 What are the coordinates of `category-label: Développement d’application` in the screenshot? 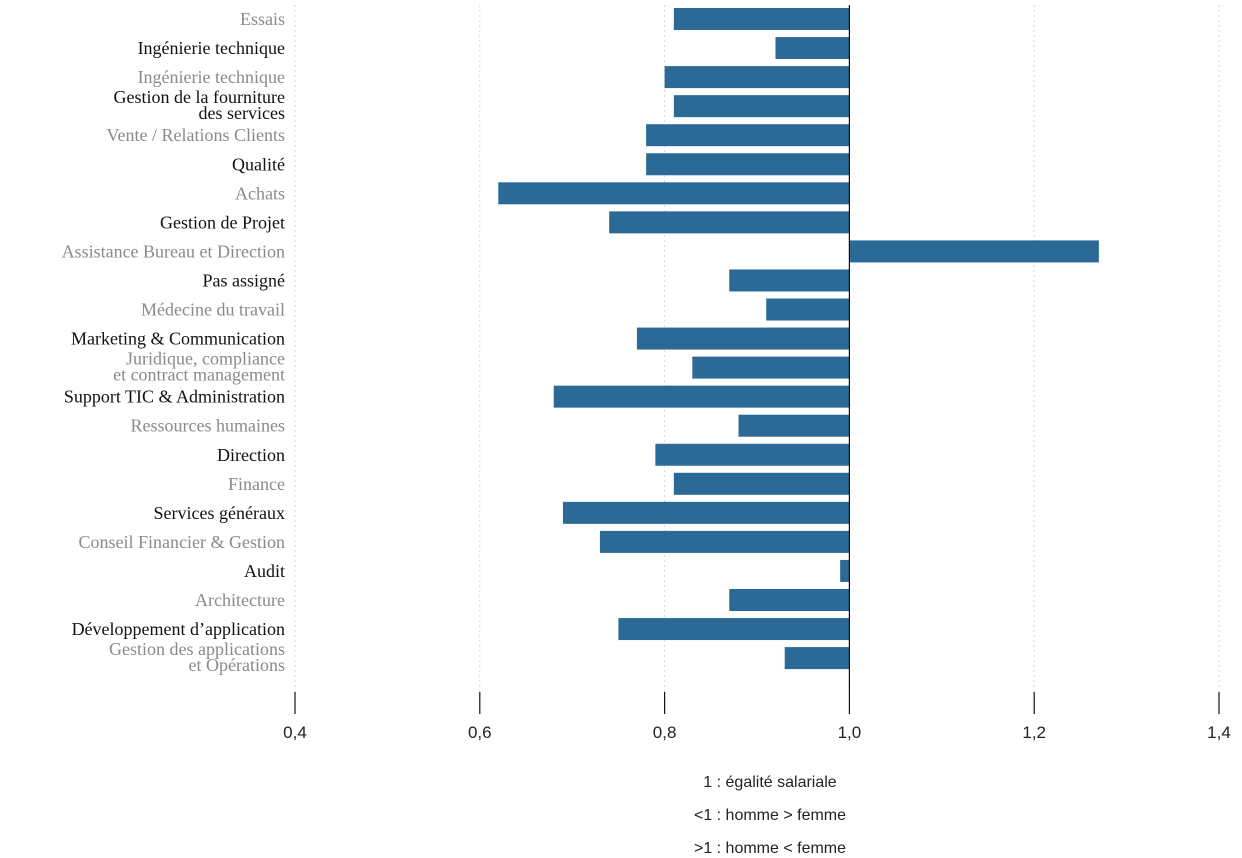 It's located at (178, 629).